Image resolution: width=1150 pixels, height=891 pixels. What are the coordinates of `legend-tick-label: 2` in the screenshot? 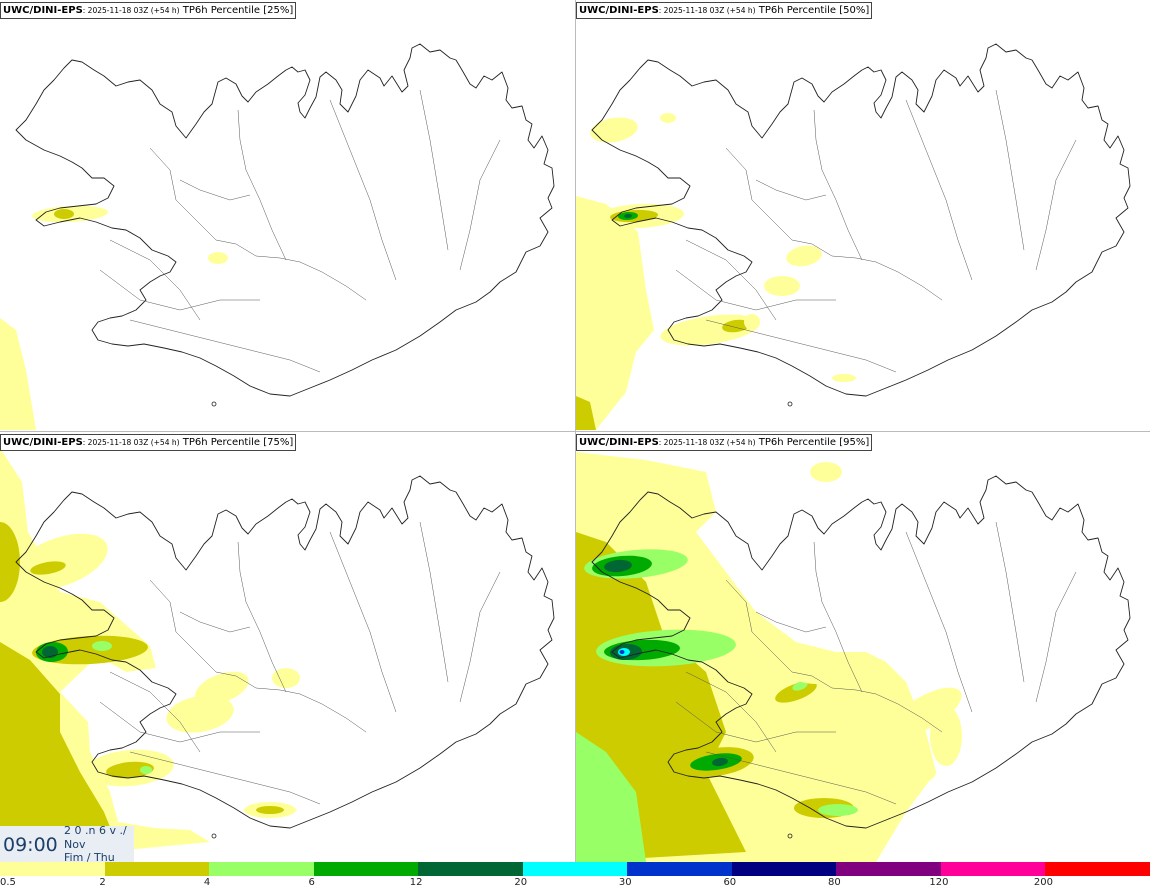 It's located at (102, 882).